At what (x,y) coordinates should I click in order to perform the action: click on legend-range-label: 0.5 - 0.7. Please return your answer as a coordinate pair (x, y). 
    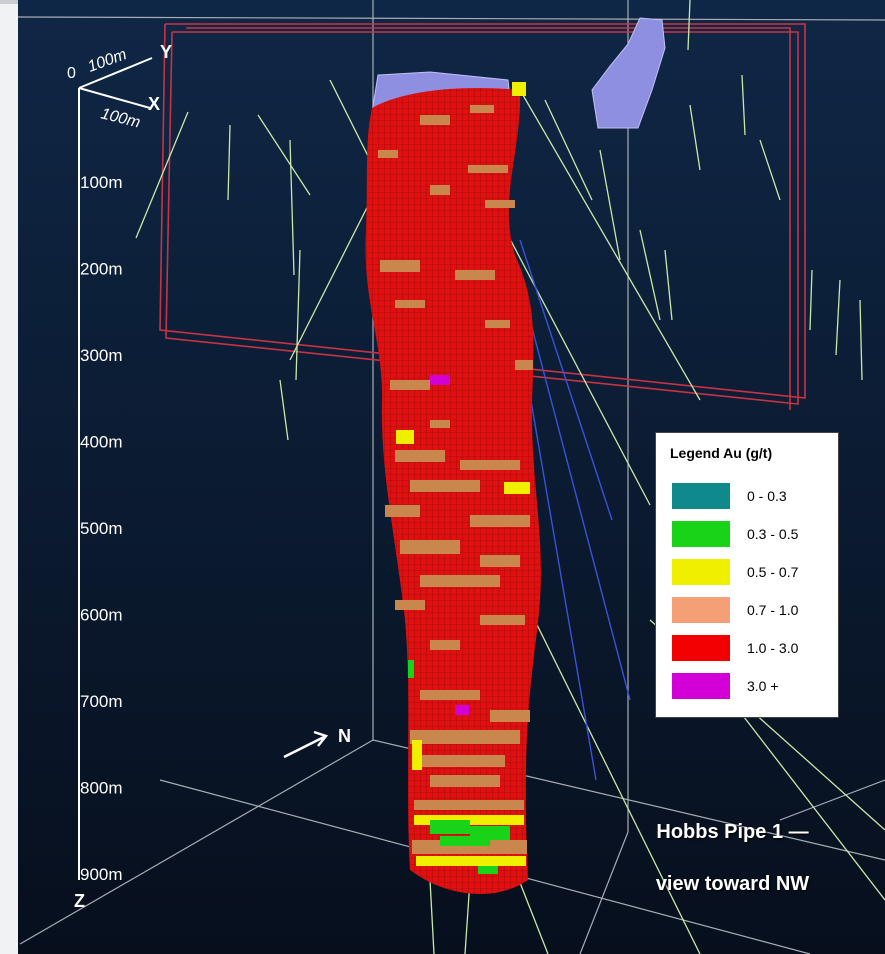
    Looking at the image, I should click on (773, 572).